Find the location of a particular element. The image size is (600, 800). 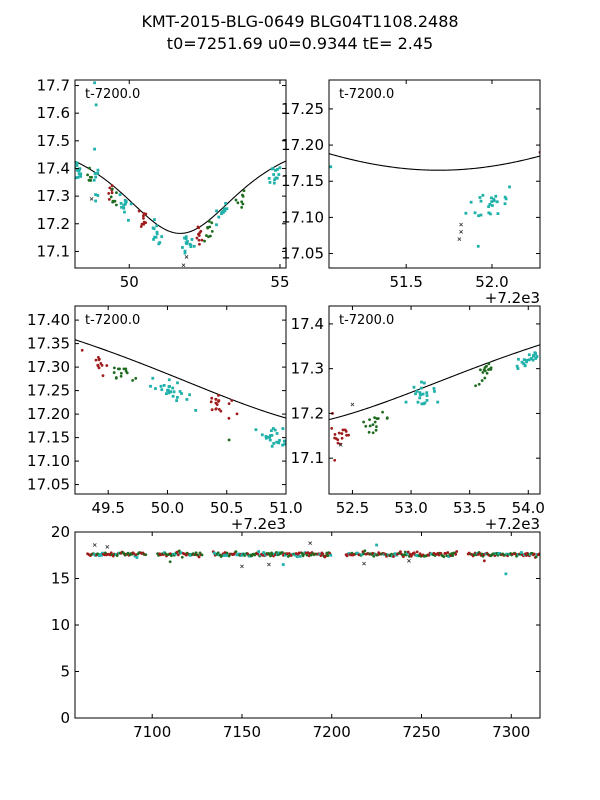

panel-bottom-plot-area is located at coordinates (313, 558).